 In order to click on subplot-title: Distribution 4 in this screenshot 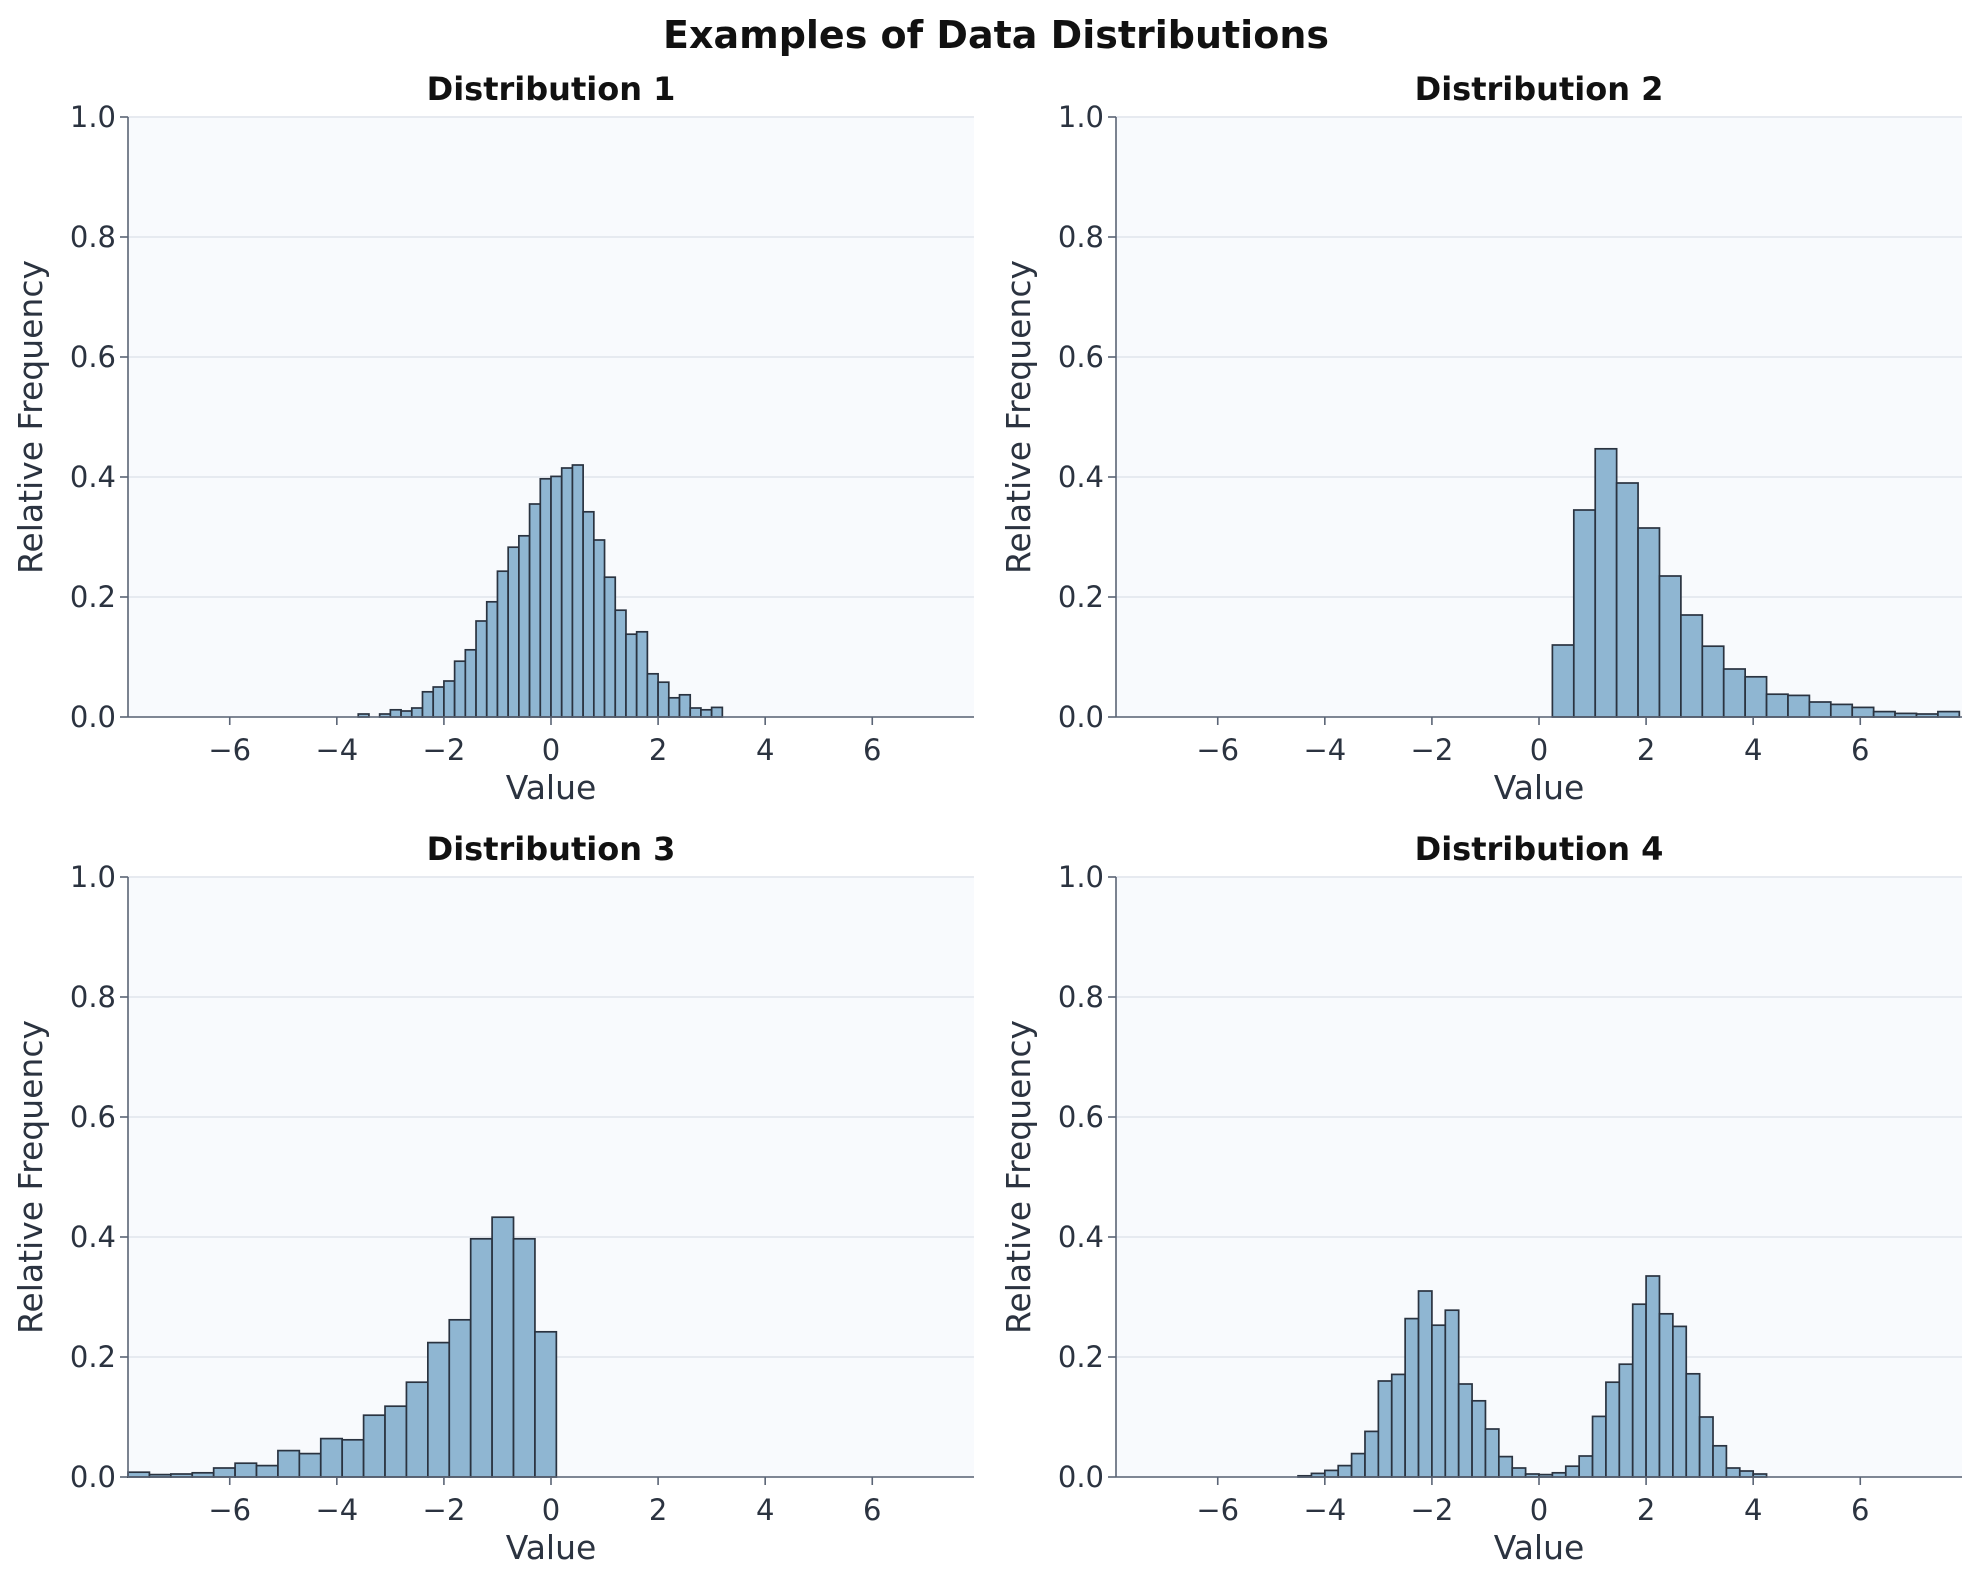, I will do `click(1539, 849)`.